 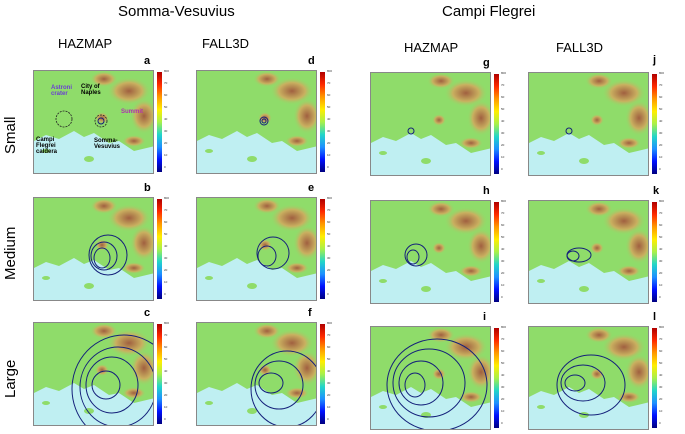 What do you see at coordinates (147, 313) in the screenshot?
I see `panel-letter: c` at bounding box center [147, 313].